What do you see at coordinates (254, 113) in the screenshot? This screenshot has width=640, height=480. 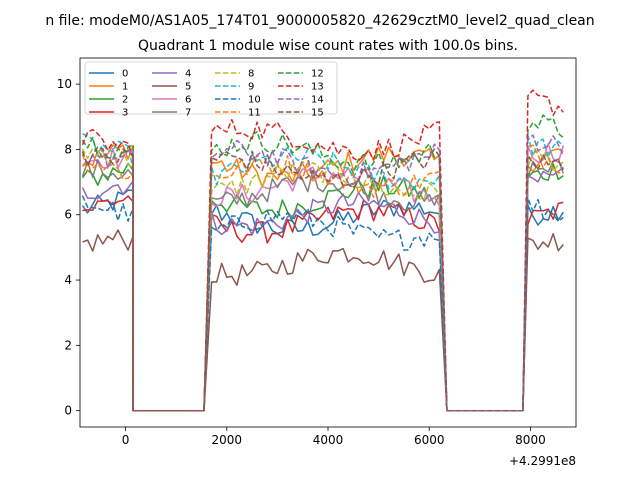 I see `legend-label-11: 11` at bounding box center [254, 113].